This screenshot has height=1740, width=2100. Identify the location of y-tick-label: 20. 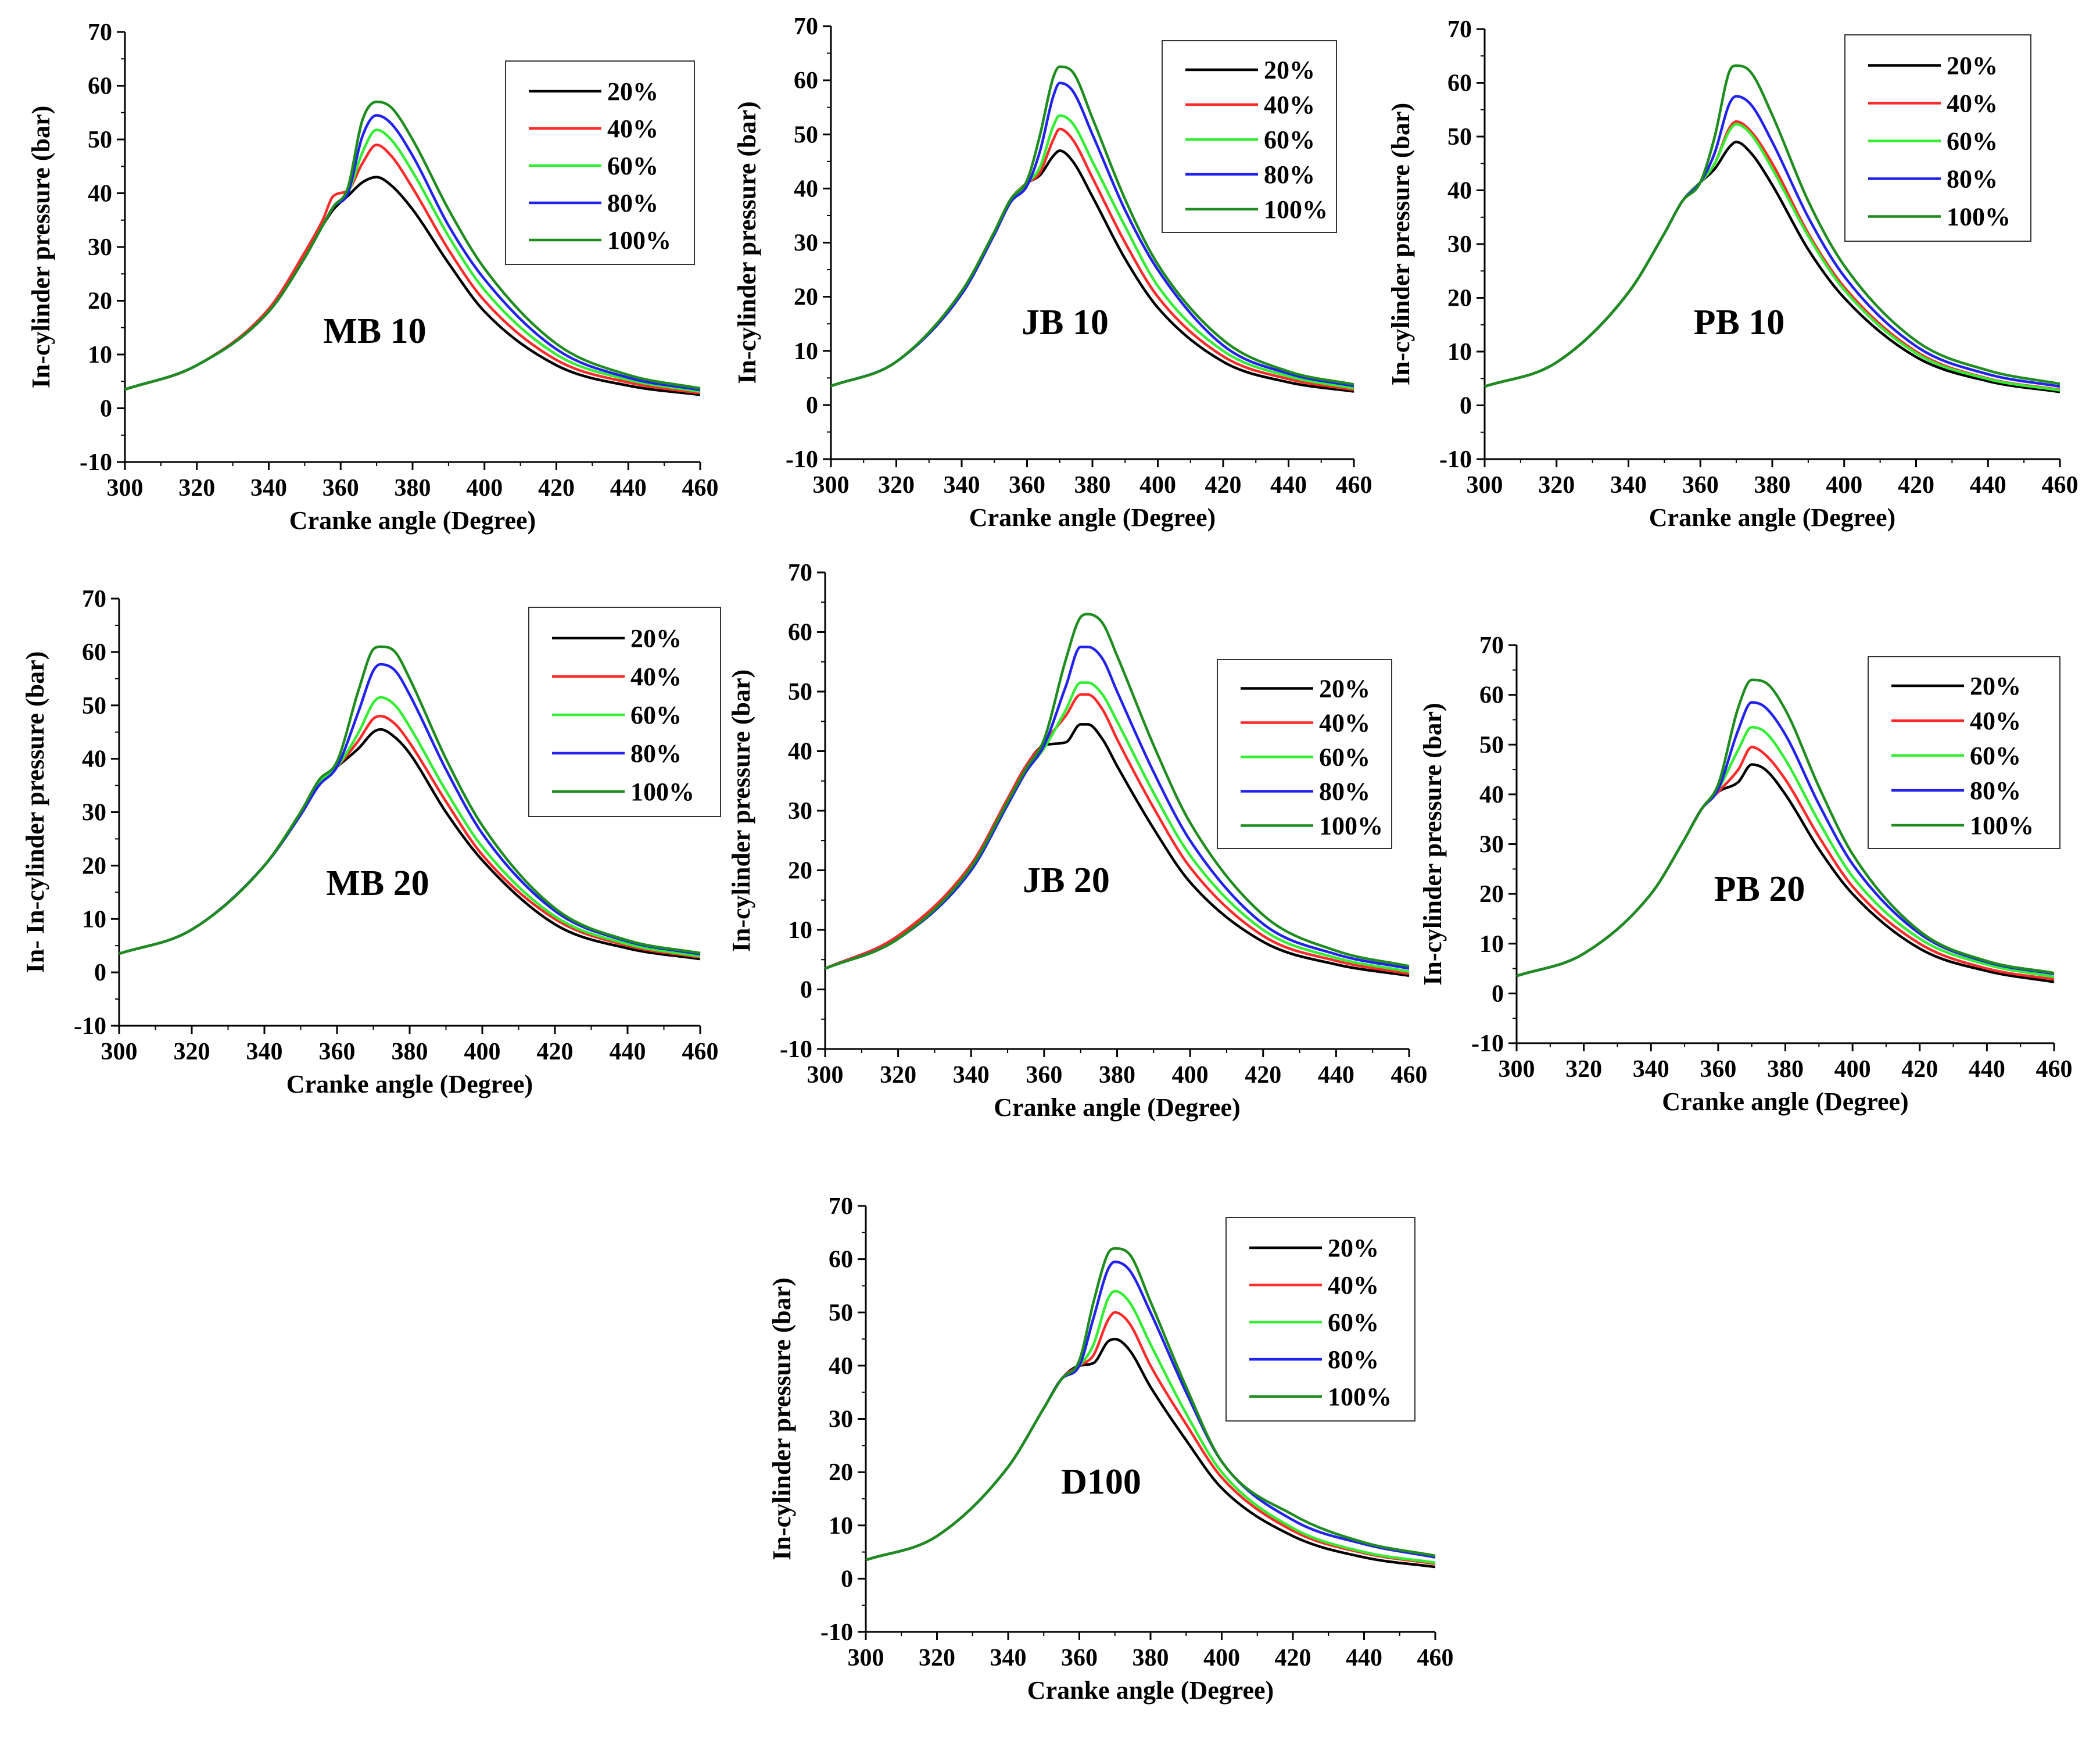
(841, 1473).